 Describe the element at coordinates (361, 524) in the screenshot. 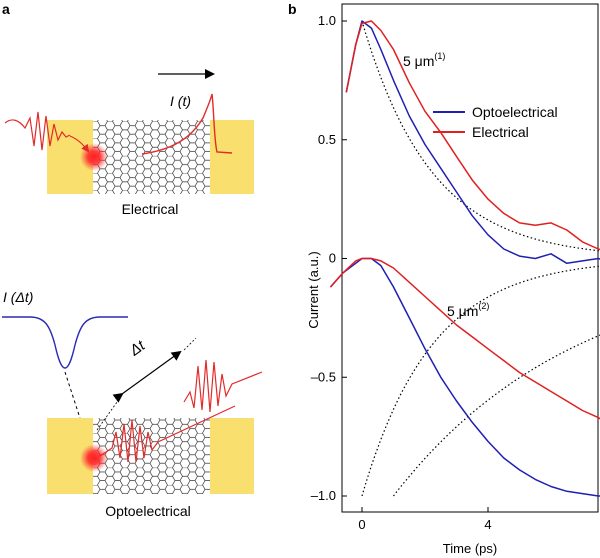

I see `x-tick-label: 0` at that location.